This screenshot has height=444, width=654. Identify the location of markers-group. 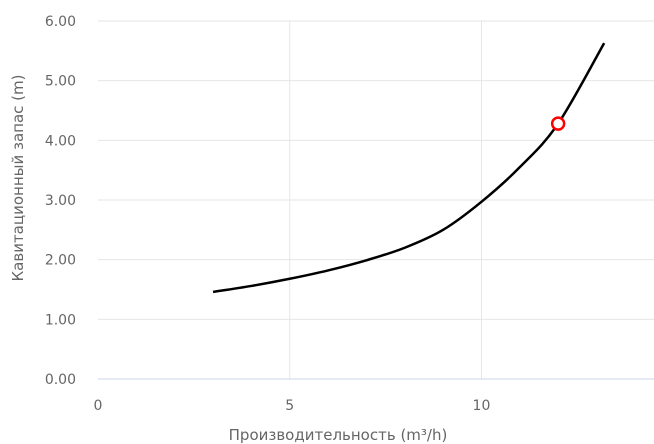
(558, 123).